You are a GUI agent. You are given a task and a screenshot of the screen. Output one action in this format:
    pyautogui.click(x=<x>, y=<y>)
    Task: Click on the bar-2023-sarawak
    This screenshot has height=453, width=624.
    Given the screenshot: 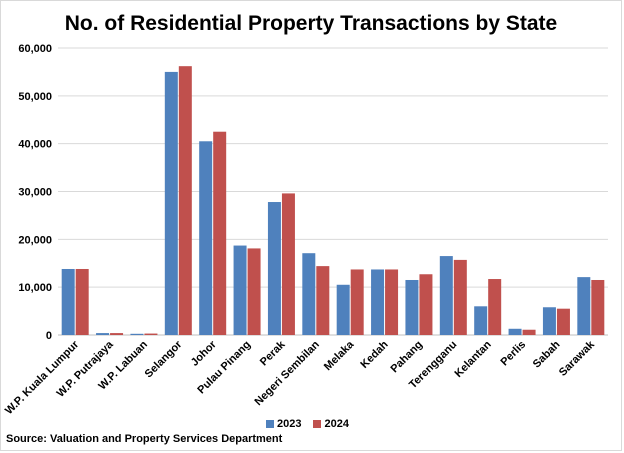 What is the action you would take?
    pyautogui.click(x=584, y=306)
    